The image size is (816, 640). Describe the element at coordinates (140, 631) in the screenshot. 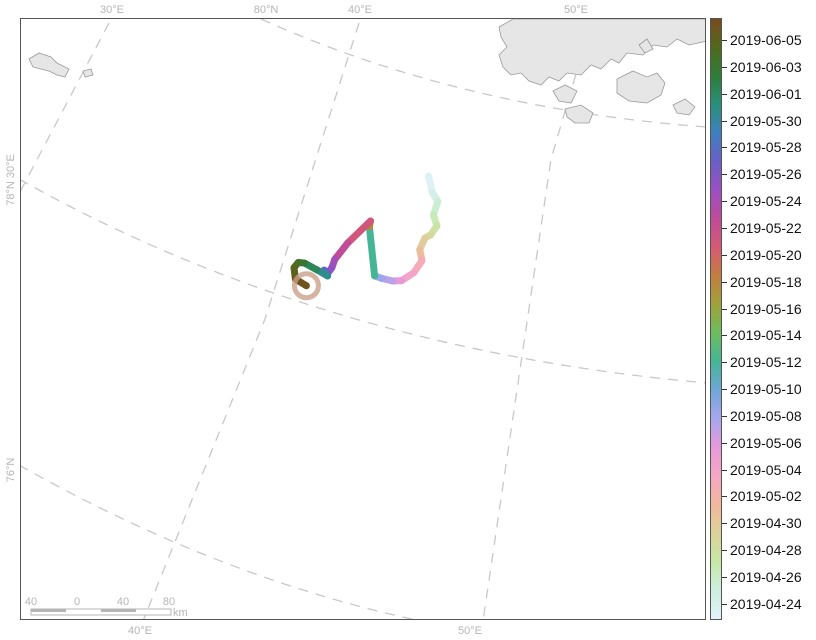

I see `label-40e-bottom: 40°E` at that location.